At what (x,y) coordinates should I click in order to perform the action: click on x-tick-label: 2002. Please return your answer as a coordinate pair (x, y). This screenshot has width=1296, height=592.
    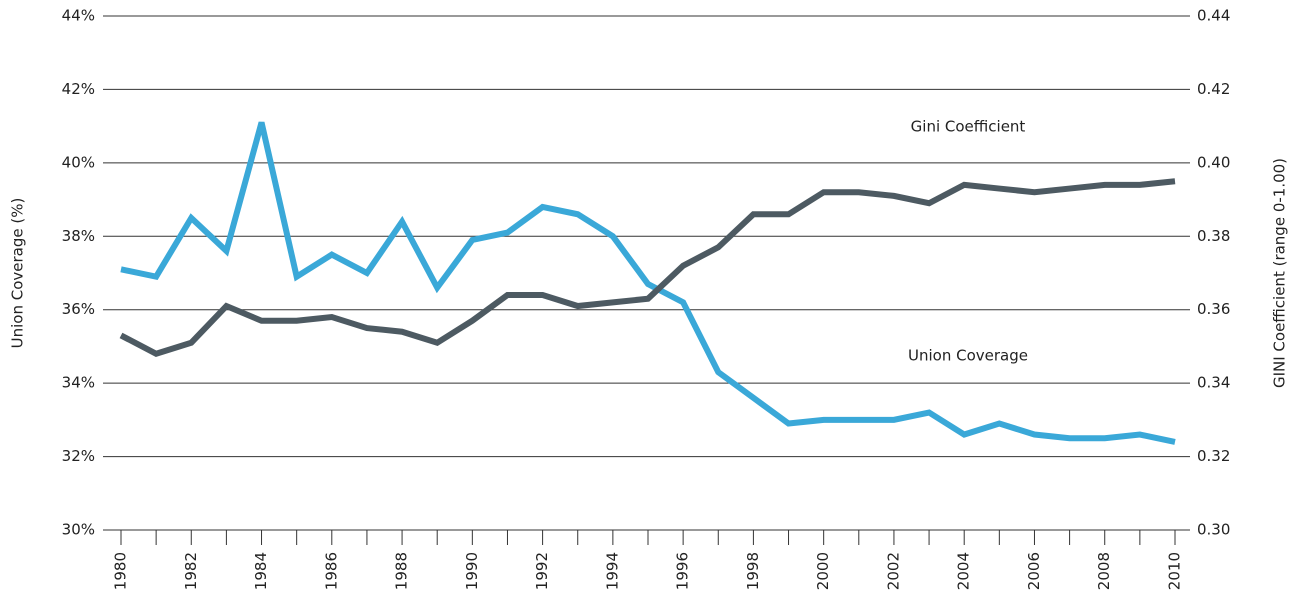
    Looking at the image, I should click on (893, 571).